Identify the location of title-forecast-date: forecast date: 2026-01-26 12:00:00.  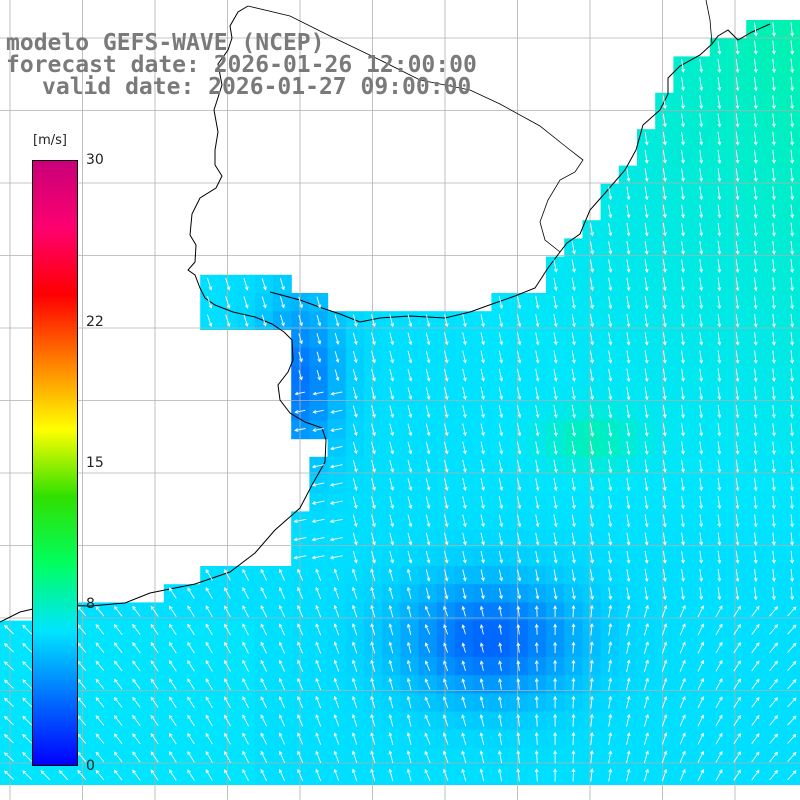
(241, 65).